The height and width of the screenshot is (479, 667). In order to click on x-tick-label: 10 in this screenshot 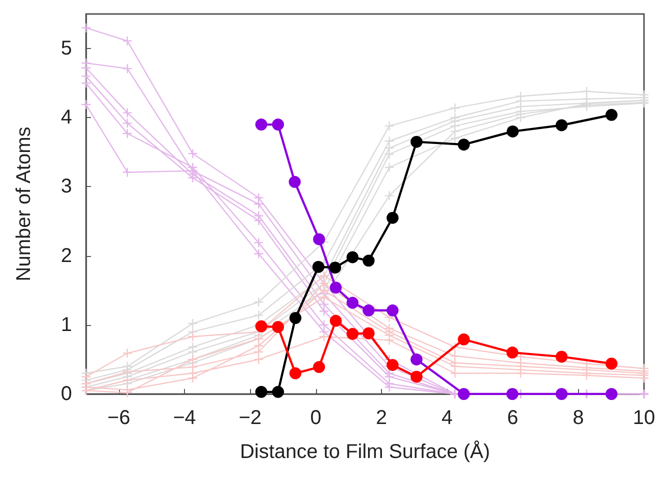, I will do `click(644, 418)`.